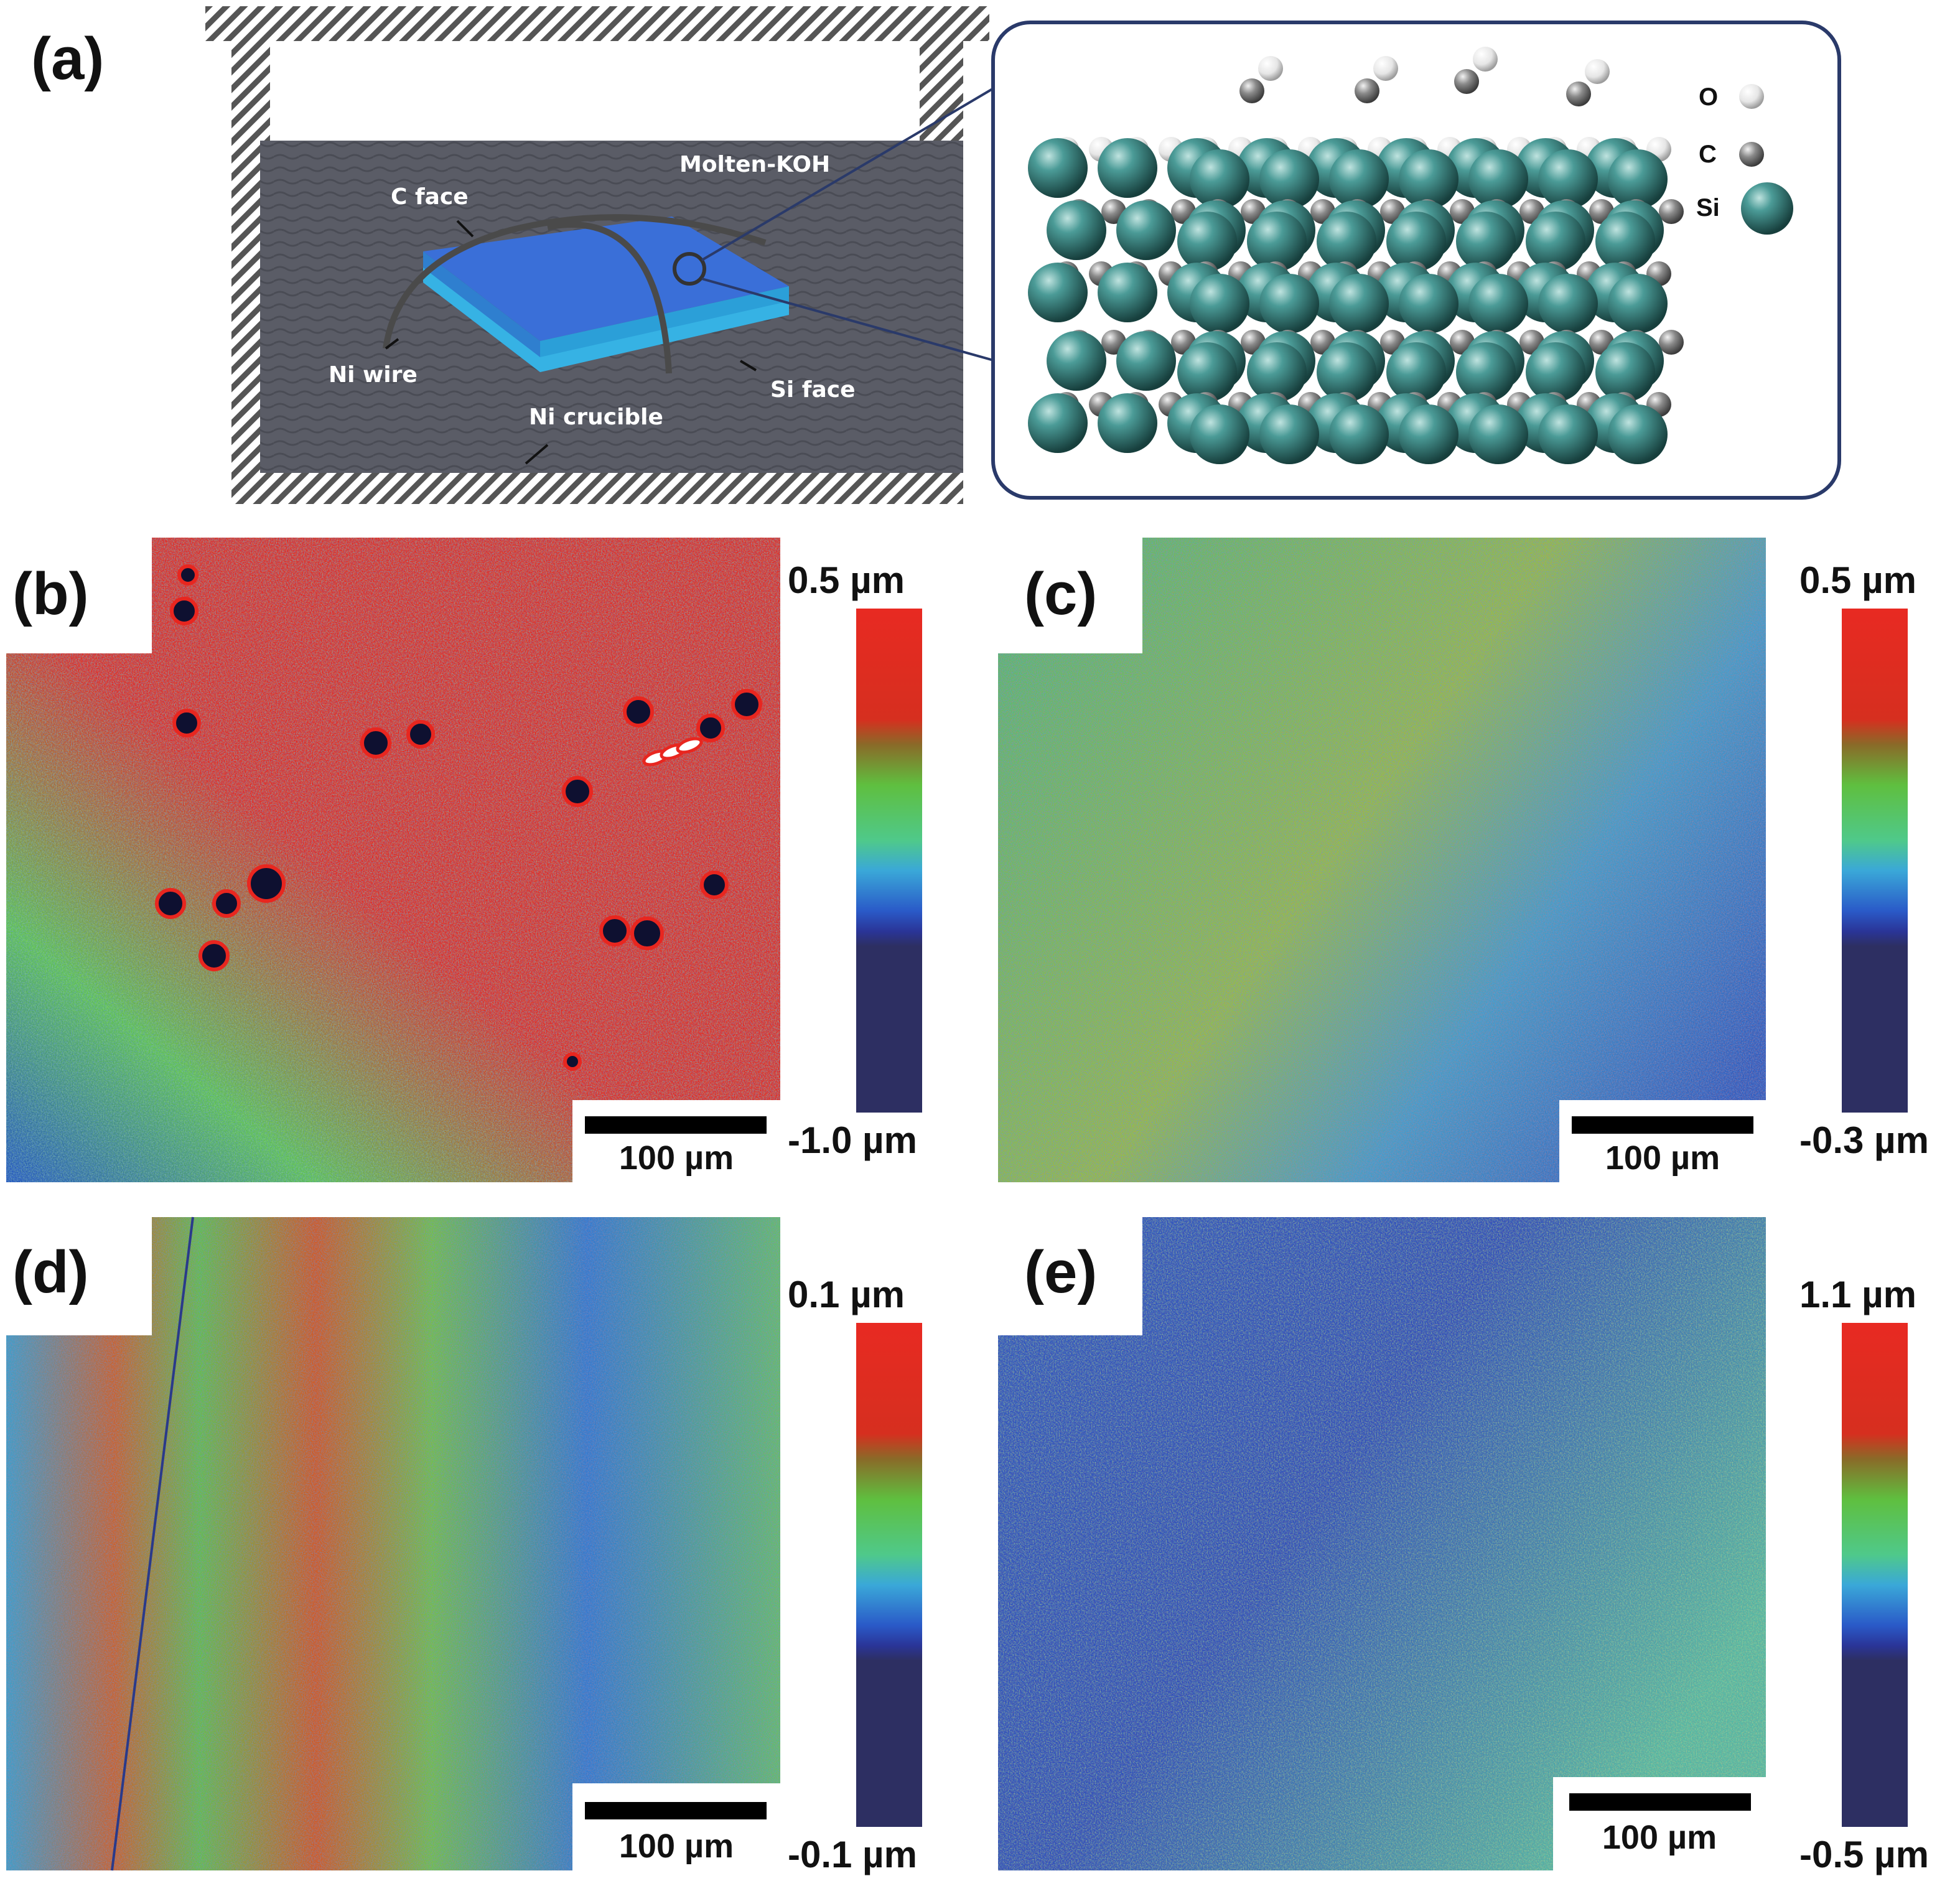 This screenshot has height=1886, width=1960. Describe the element at coordinates (393, 860) in the screenshot. I see `map-b` at that location.